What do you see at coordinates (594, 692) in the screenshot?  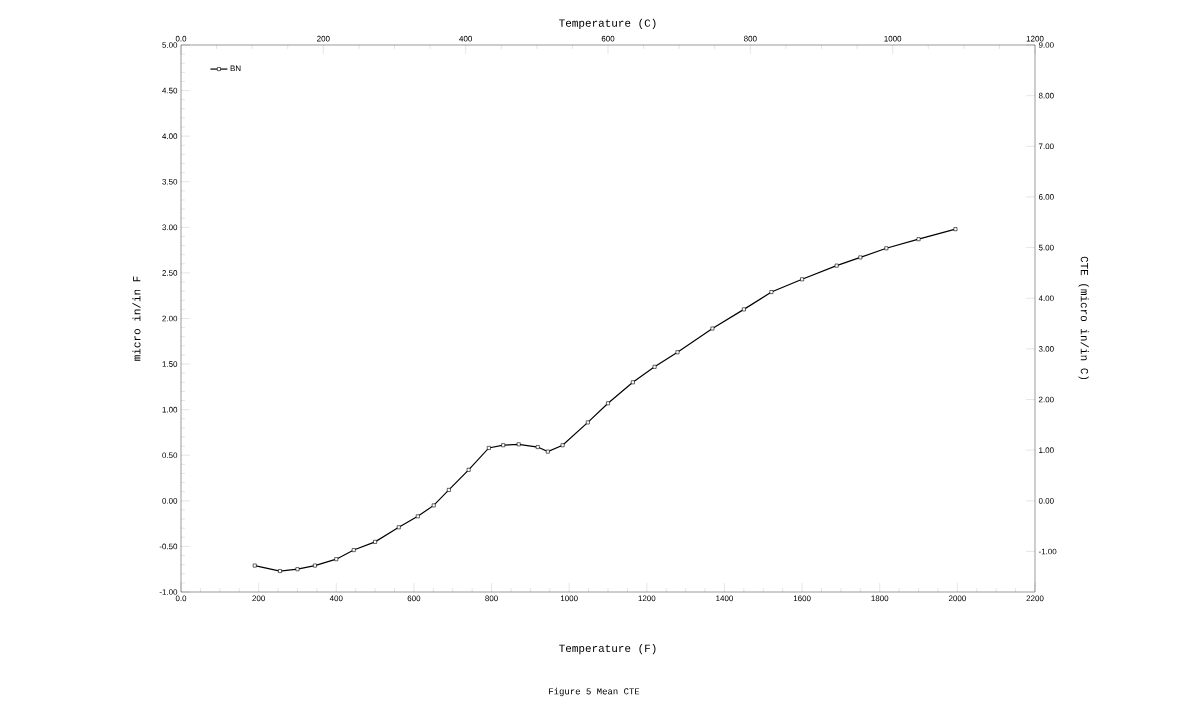 I see `caption: Figure 5 Mean CTE` at bounding box center [594, 692].